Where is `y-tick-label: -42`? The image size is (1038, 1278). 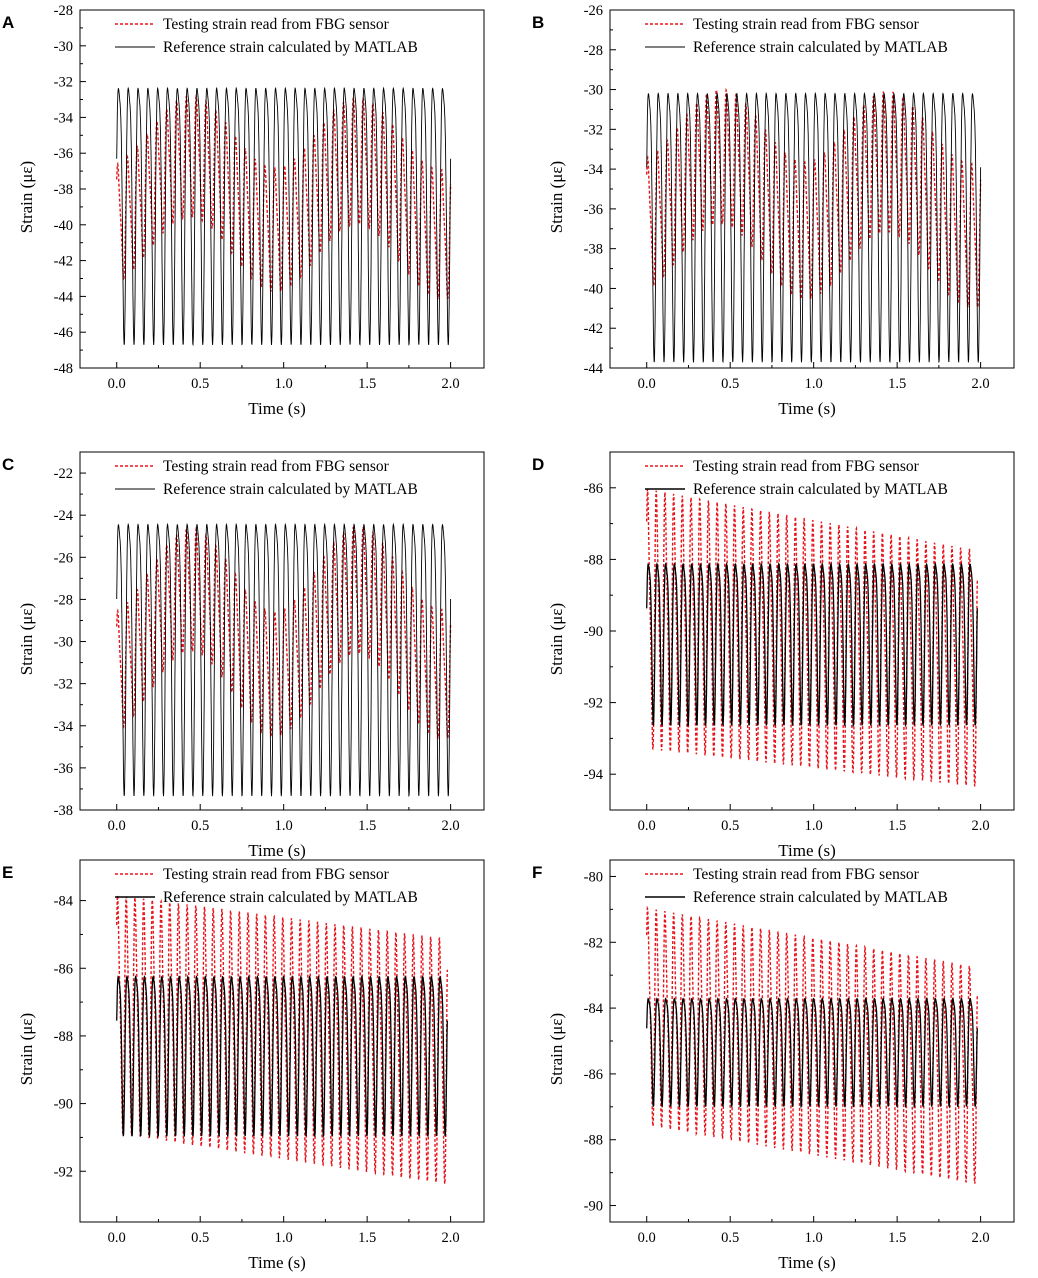 y-tick-label: -42 is located at coordinates (593, 329).